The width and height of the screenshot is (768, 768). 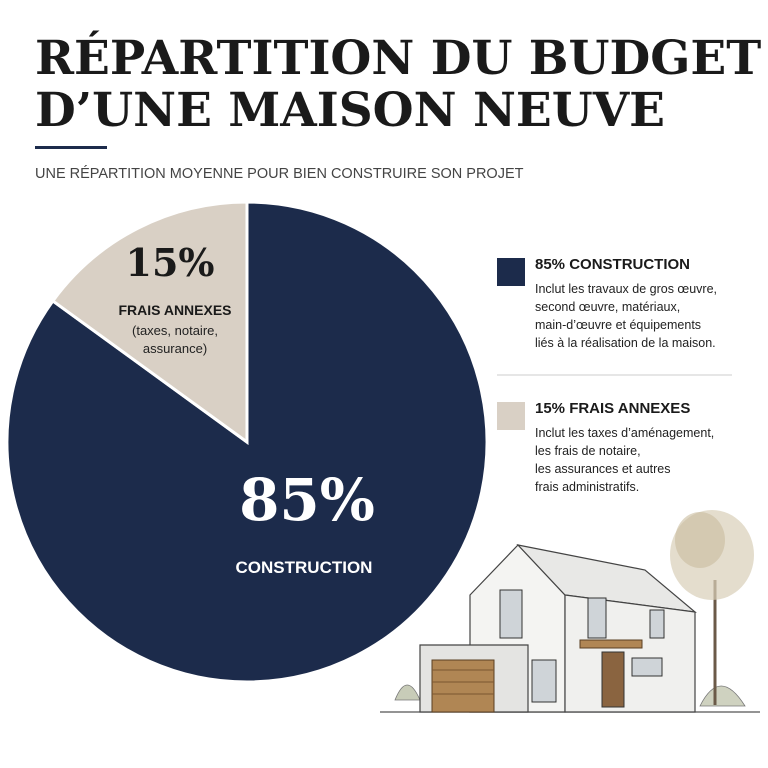 I want to click on legend-description: frais administratifs., so click(x=587, y=487).